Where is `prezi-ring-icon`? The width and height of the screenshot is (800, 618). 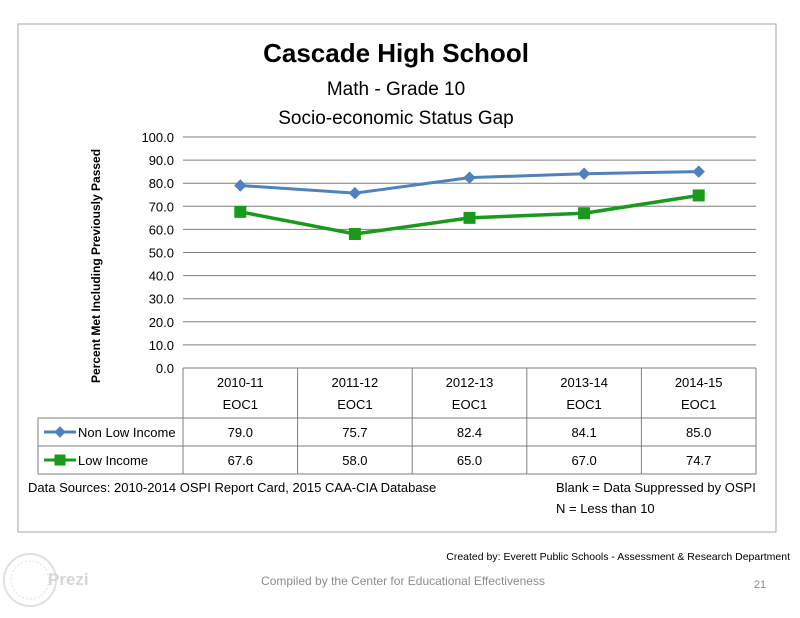 prezi-ring-icon is located at coordinates (30, 580).